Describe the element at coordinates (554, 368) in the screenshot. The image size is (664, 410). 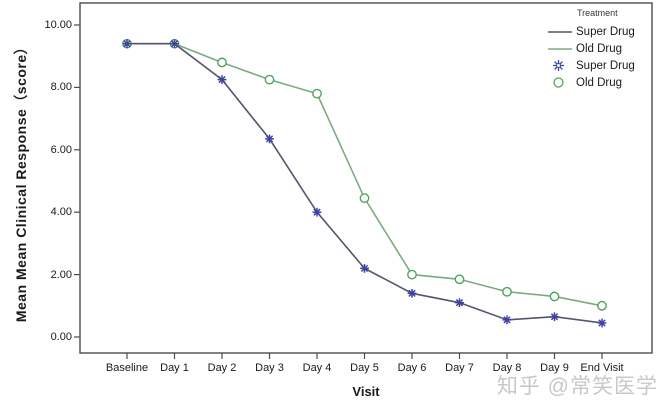
I see `x-tick-label: Day 9` at that location.